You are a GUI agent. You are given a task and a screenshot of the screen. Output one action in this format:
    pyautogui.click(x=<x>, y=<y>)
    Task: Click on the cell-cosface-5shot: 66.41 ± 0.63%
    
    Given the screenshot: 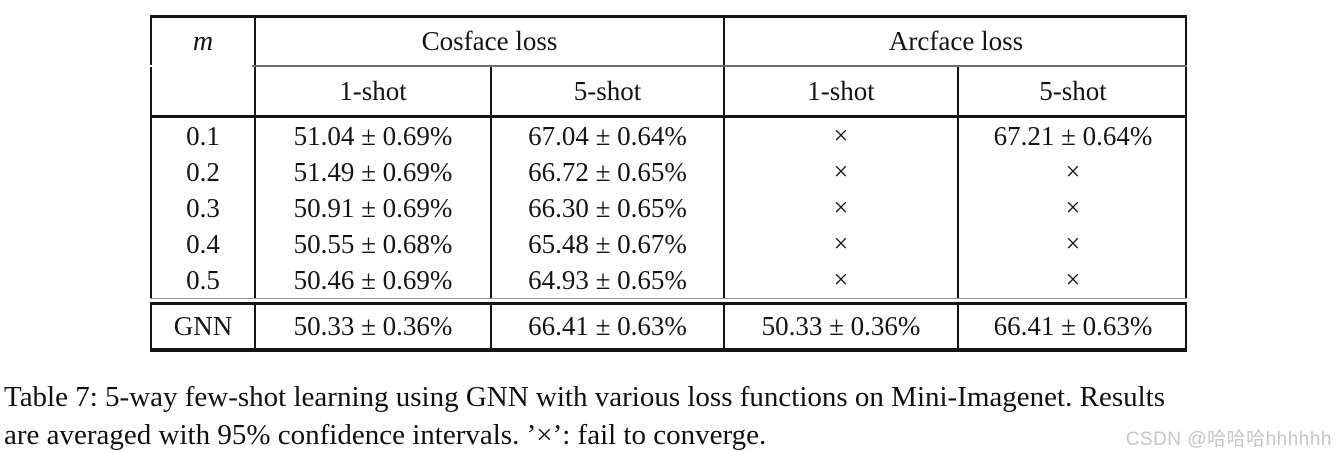 What is the action you would take?
    pyautogui.click(x=606, y=326)
    